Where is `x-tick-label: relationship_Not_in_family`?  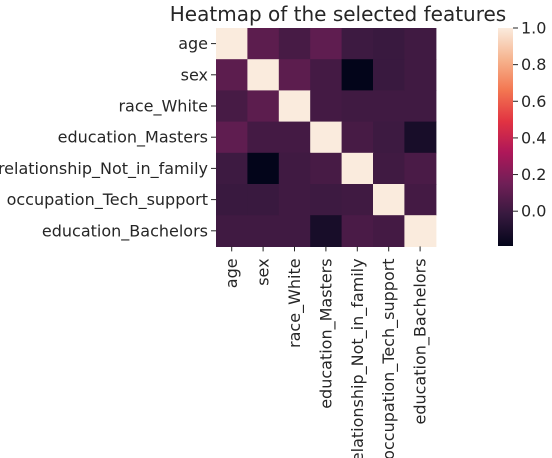
x-tick-label: relationship_Not_in_family is located at coordinates (358, 358).